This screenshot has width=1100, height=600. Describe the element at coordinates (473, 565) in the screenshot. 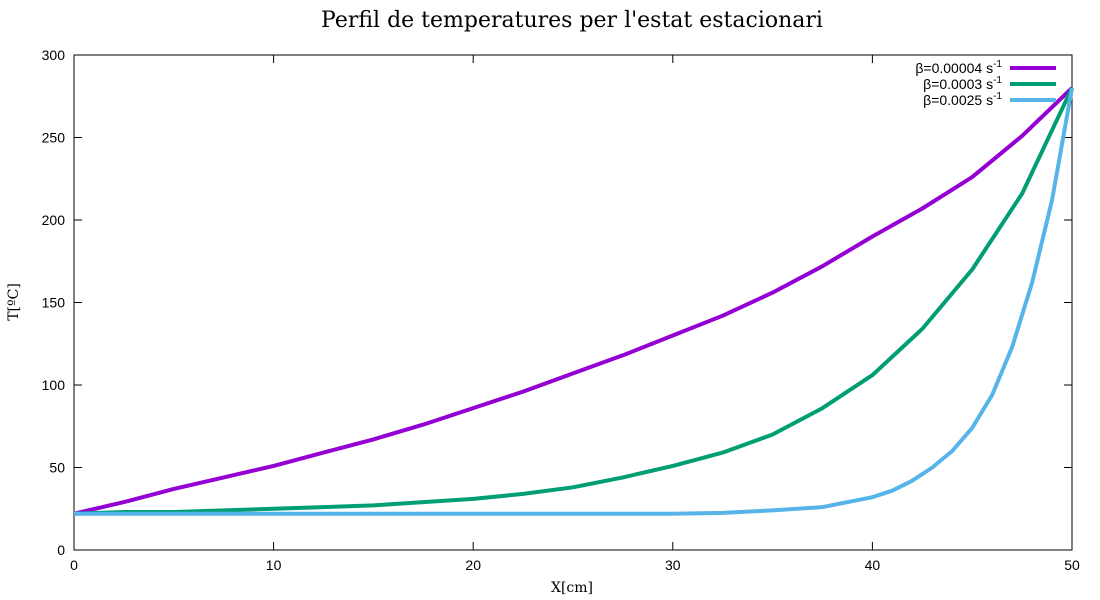

I see `x-tick-label: 20` at that location.